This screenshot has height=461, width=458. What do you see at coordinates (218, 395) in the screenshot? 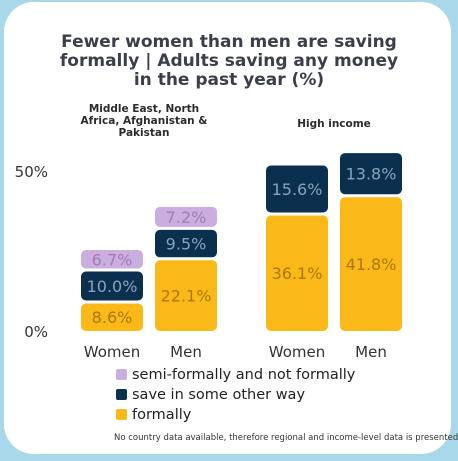
I see `legend-label: save in some other way` at bounding box center [218, 395].